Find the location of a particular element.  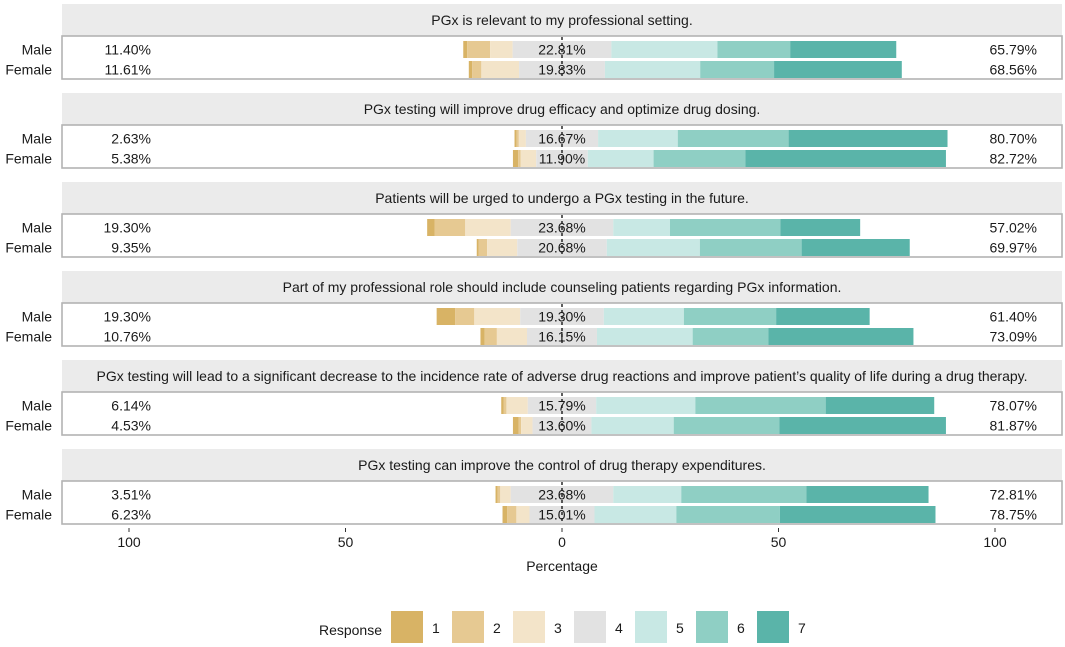

high-percent-label: 57.02% is located at coordinates (1013, 228).